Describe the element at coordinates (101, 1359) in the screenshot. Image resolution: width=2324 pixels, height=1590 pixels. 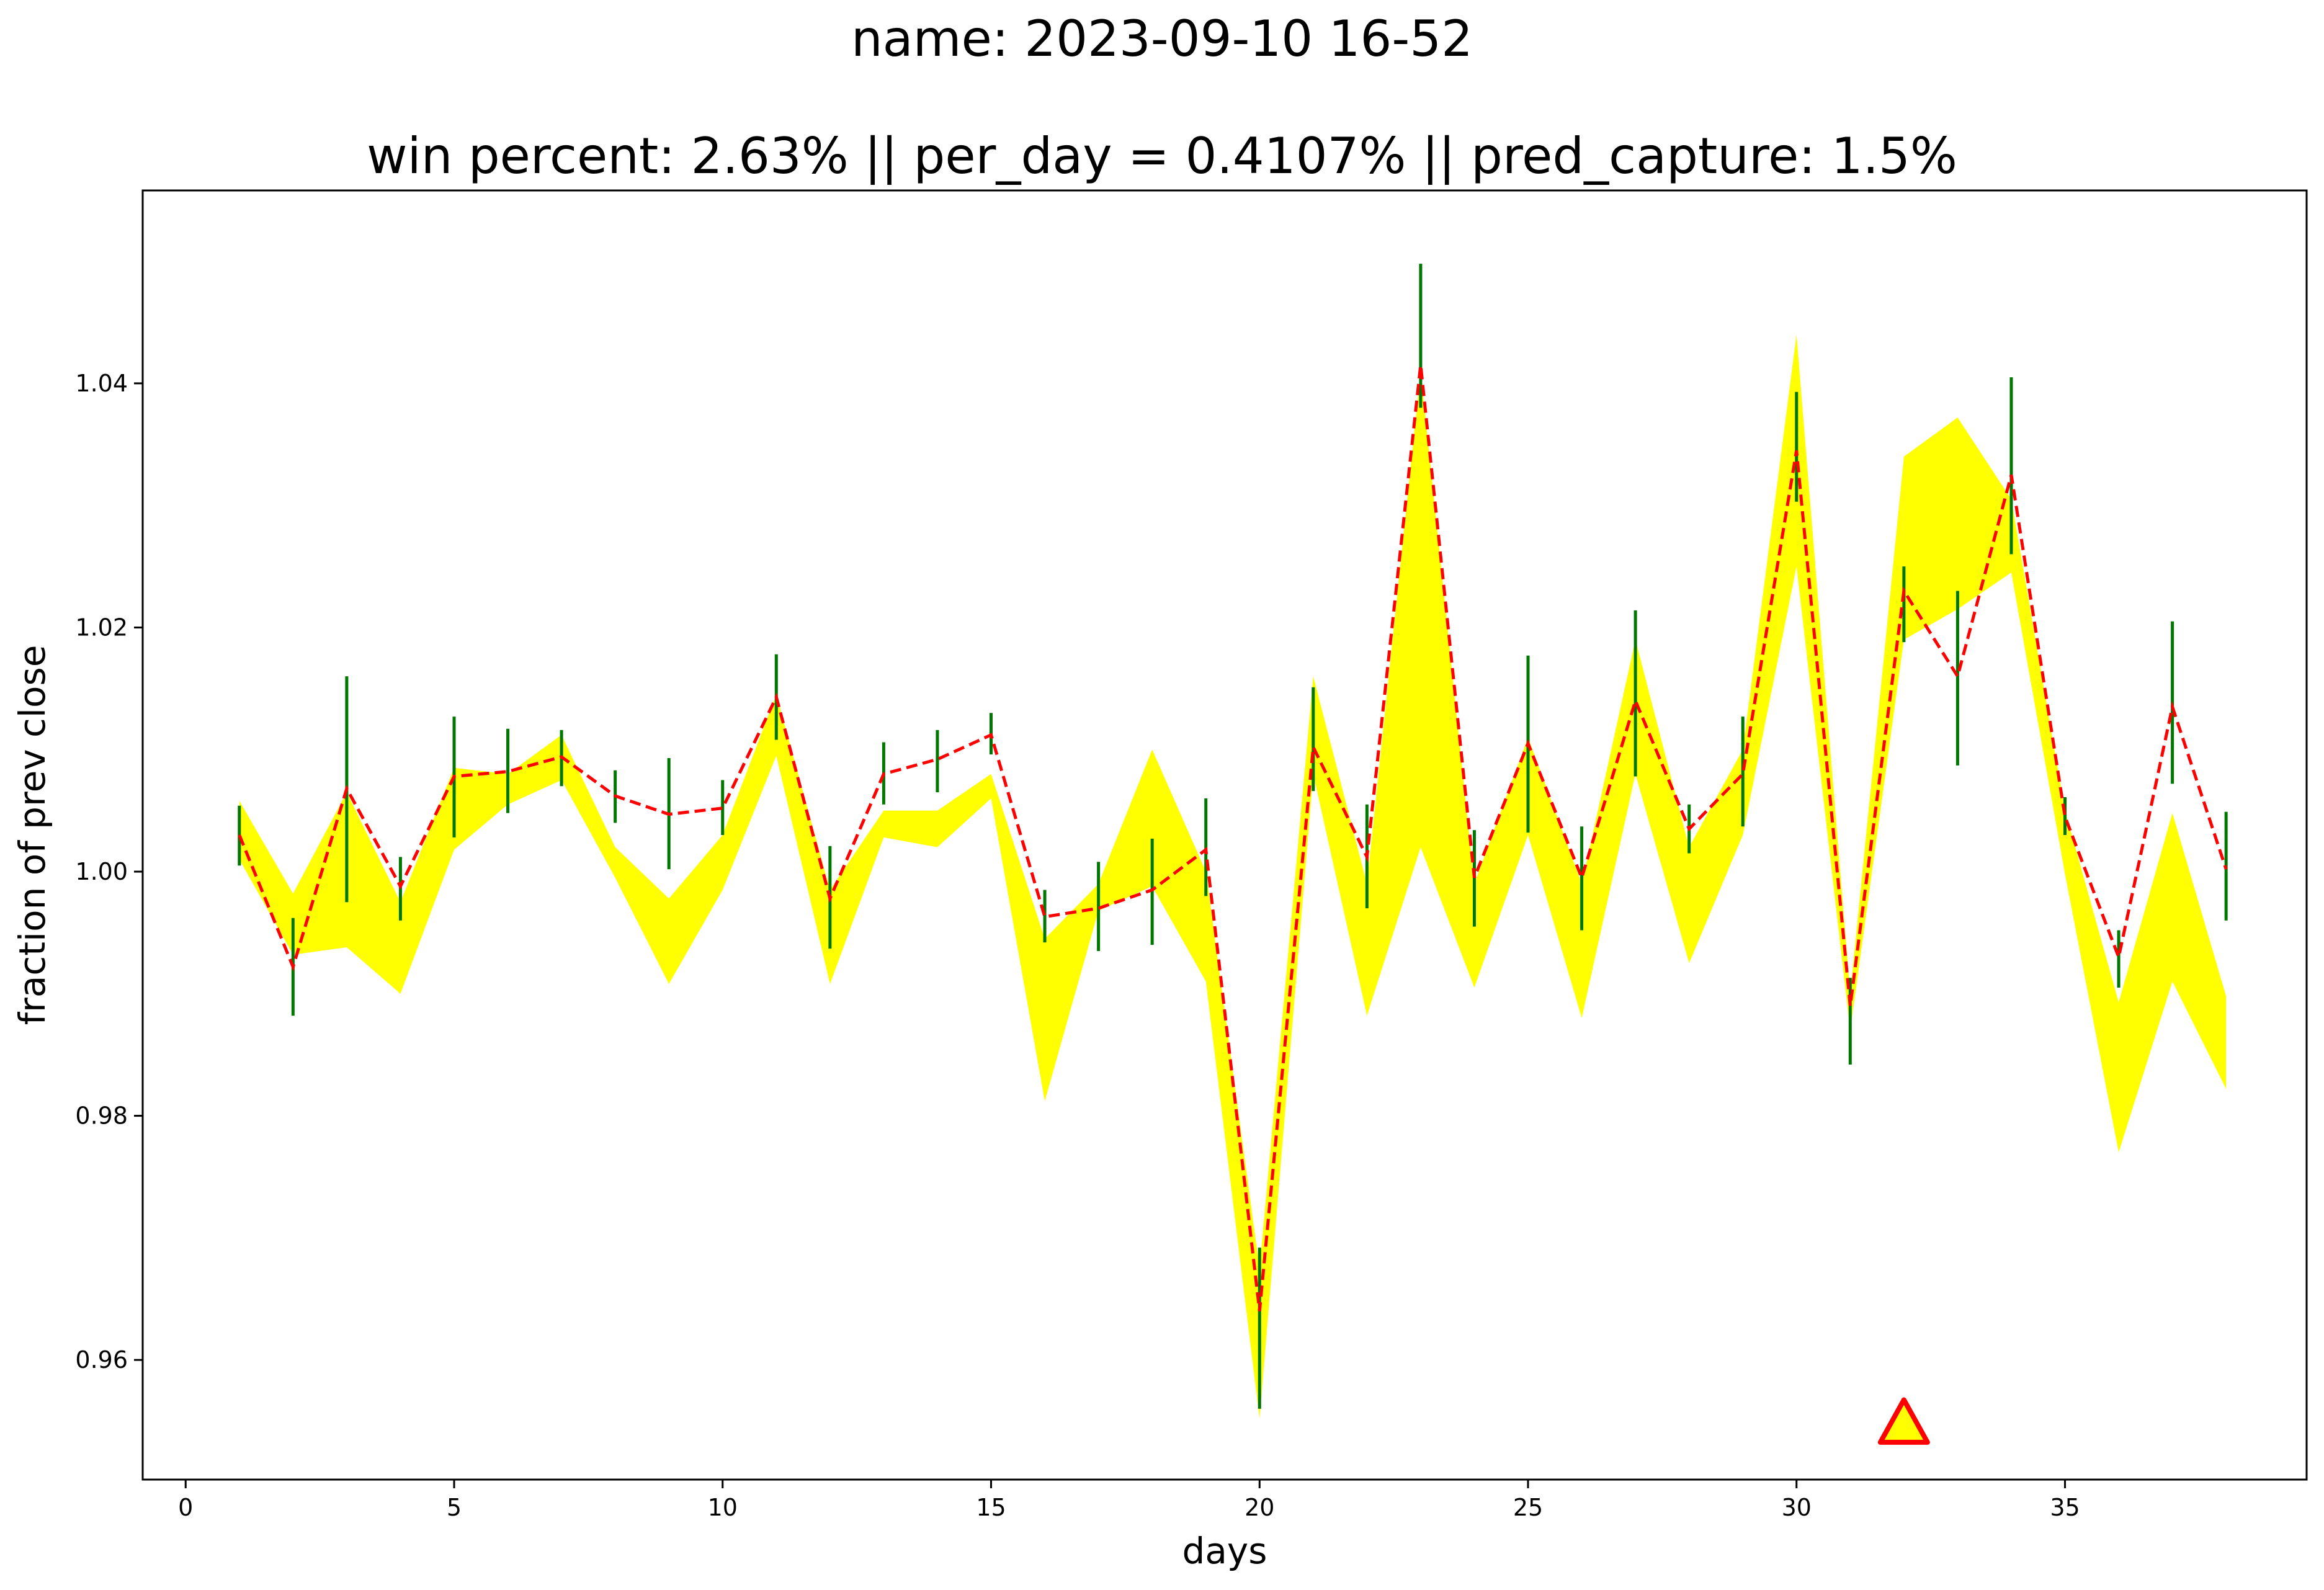
I see `y-tick-label: 0.96` at that location.